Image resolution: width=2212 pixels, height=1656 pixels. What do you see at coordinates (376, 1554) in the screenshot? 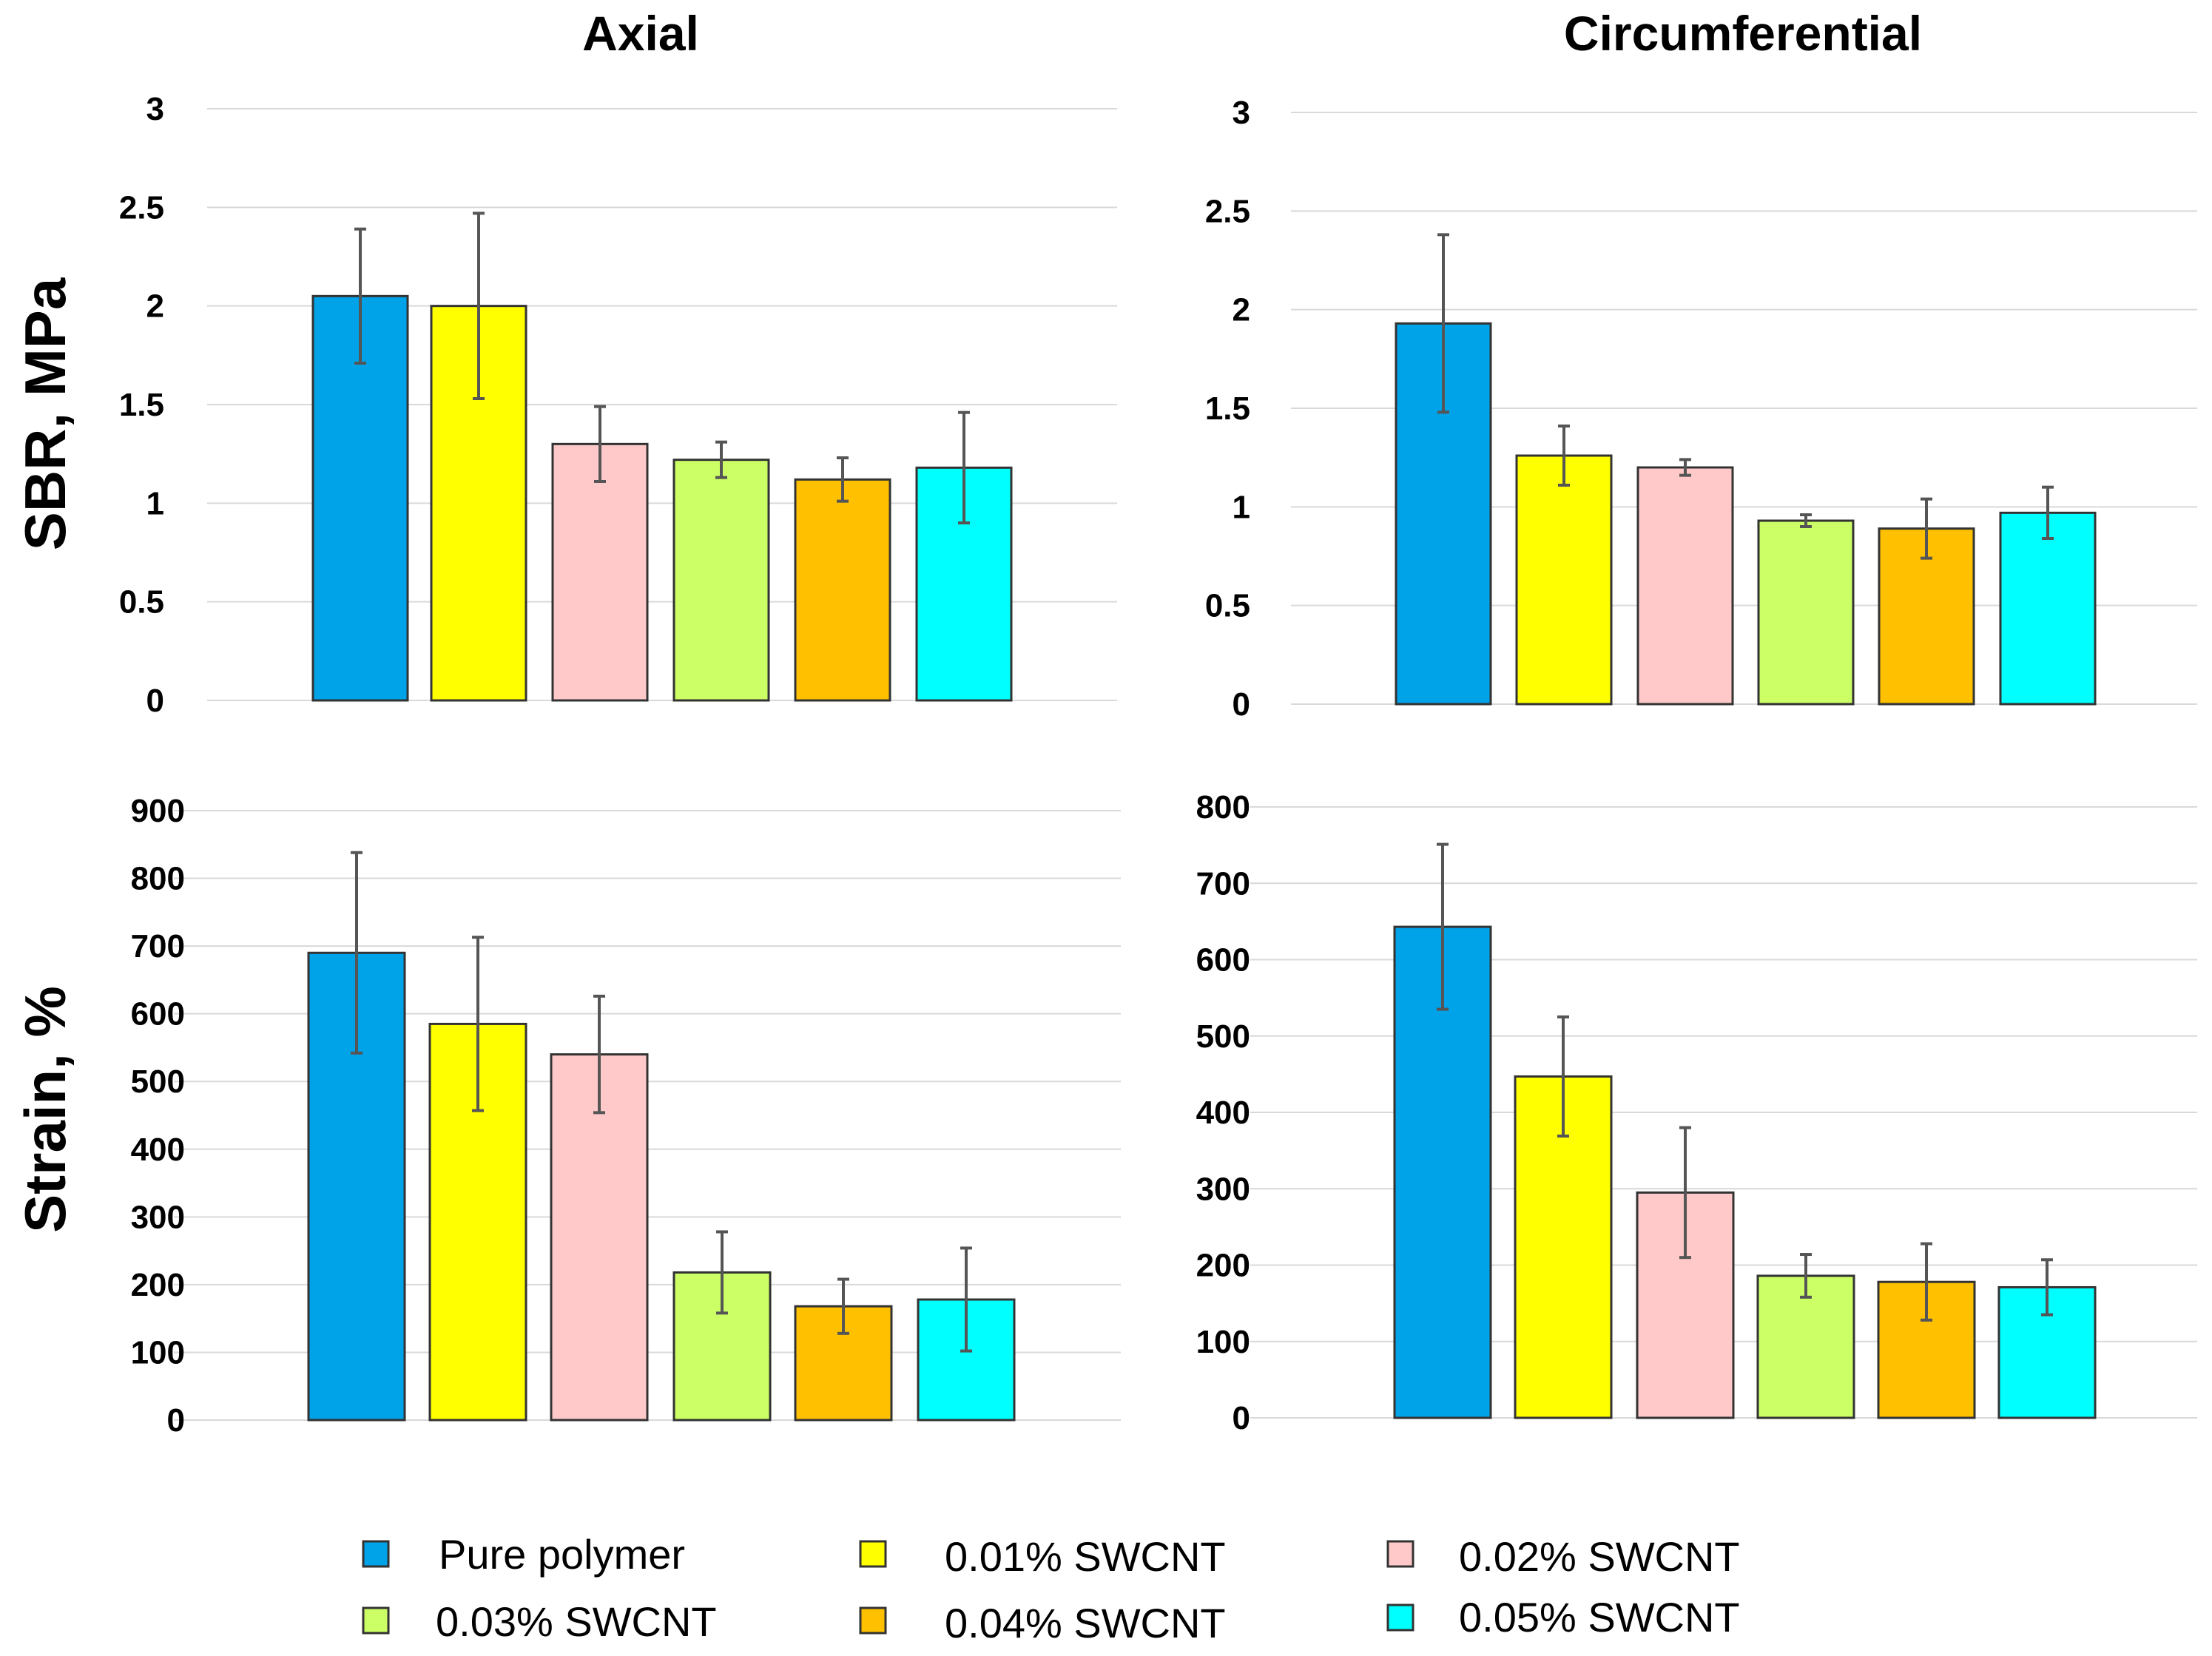
I see `legend-swatch-pure-polymer` at bounding box center [376, 1554].